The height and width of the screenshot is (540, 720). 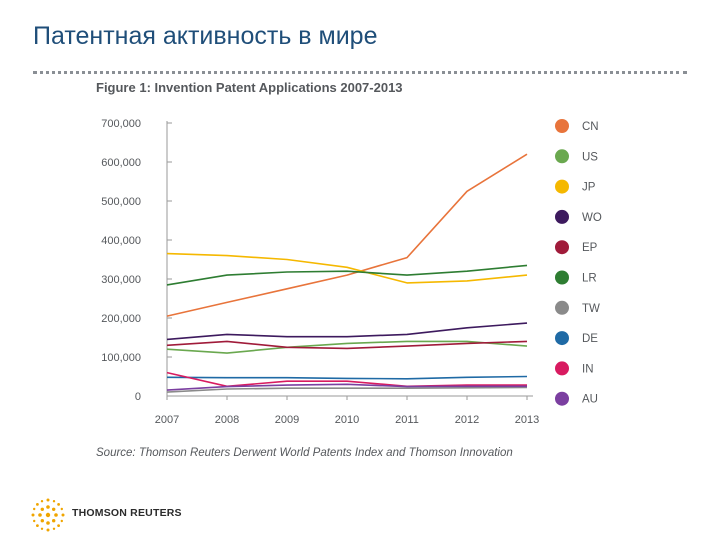 I want to click on legend-label-us: US, so click(x=590, y=157).